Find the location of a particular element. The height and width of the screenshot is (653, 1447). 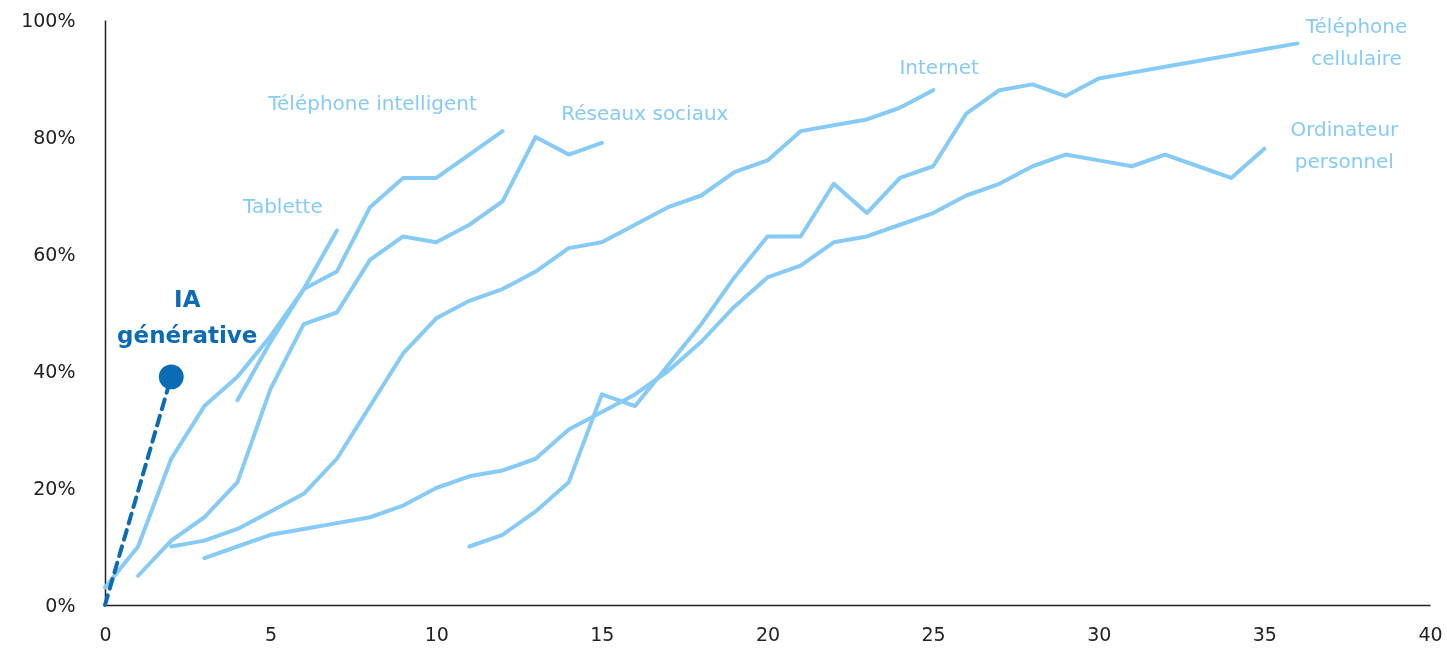

series-label: Téléphone cellulaire is located at coordinates (1356, 42).